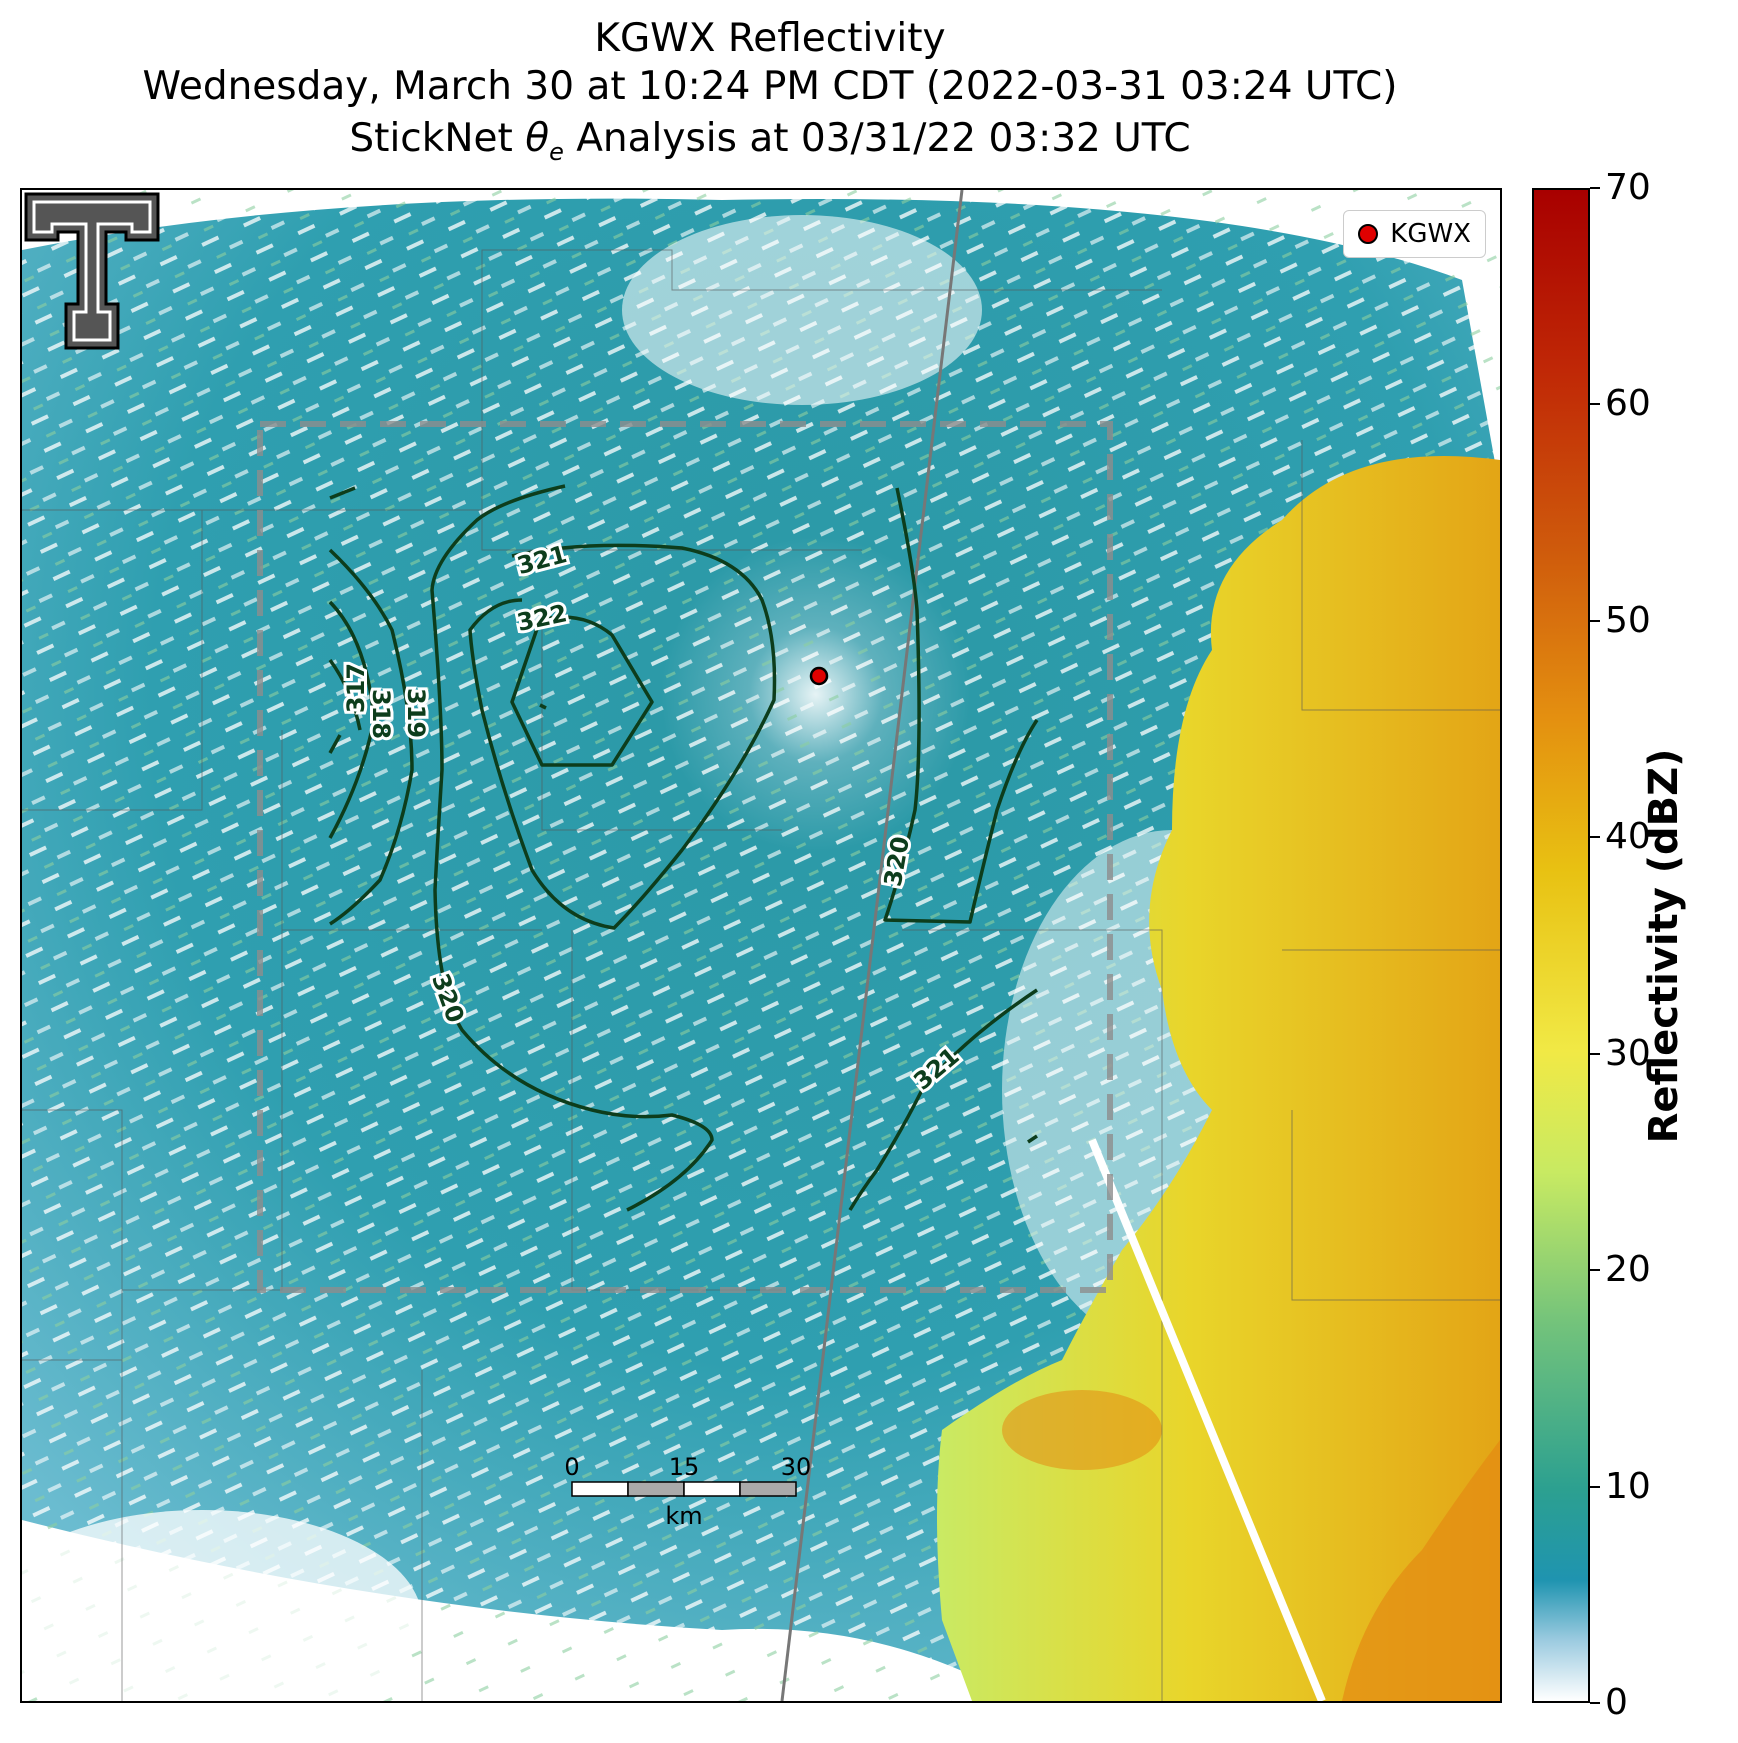 This screenshot has width=1738, height=1743. What do you see at coordinates (1628, 1486) in the screenshot?
I see `colorbar-tick-label: 10` at bounding box center [1628, 1486].